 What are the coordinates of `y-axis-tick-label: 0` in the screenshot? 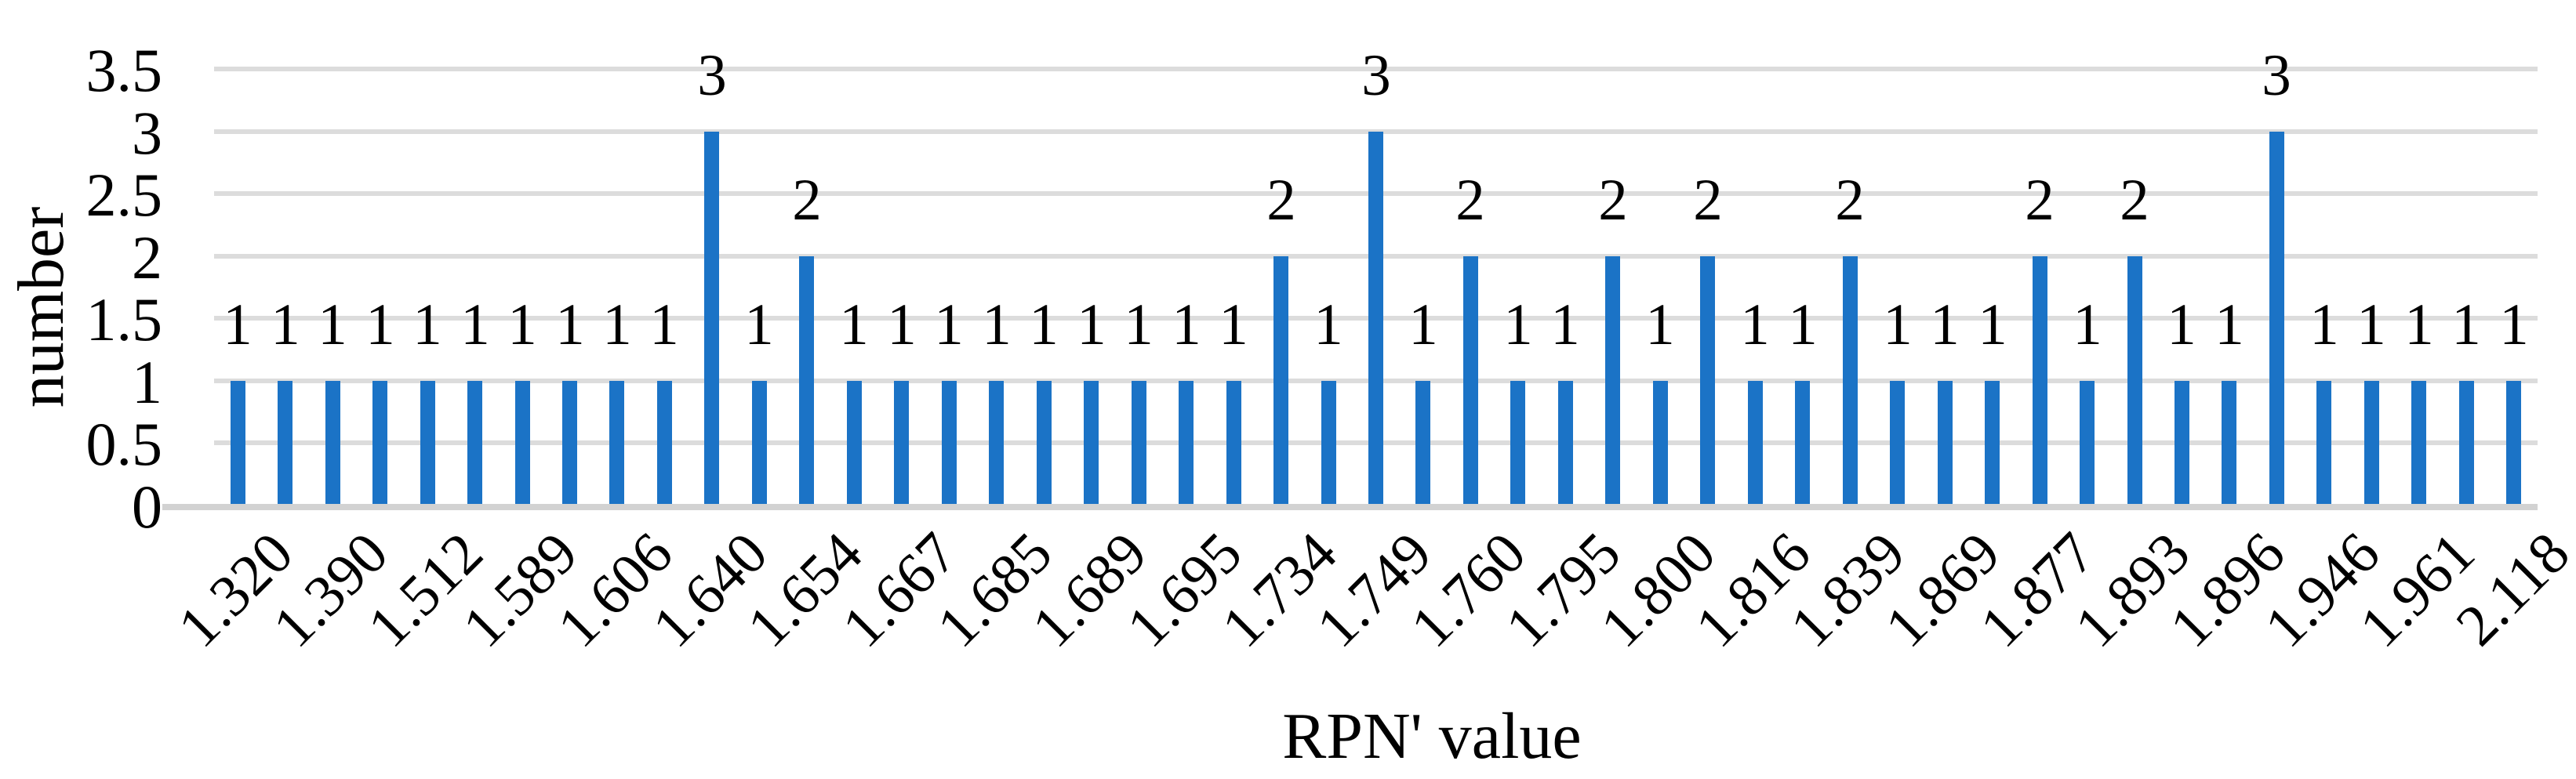 It's located at (147, 507).